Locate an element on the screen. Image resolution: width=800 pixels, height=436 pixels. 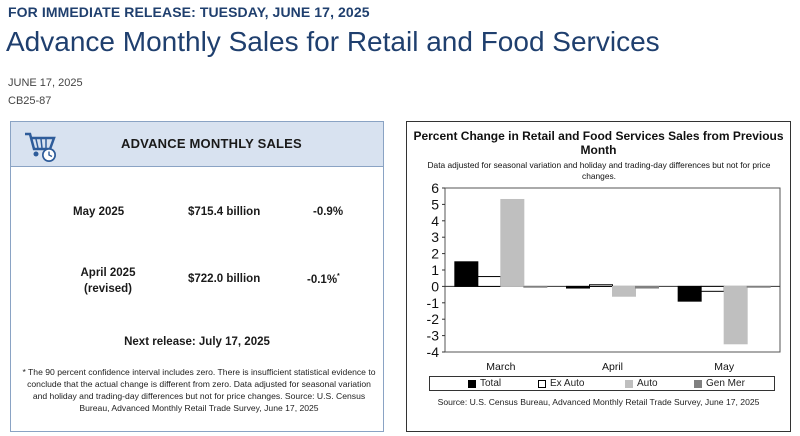
x-tick-label: March is located at coordinates (500, 367).